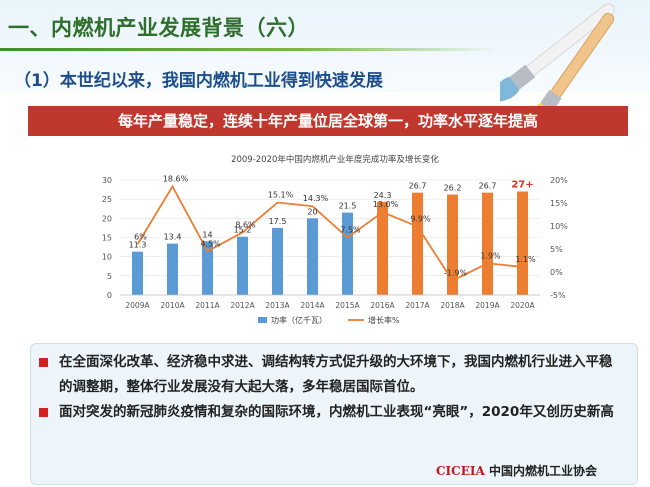  Describe the element at coordinates (487, 305) in the screenshot. I see `x-axis-tick-label: 2019A` at that location.